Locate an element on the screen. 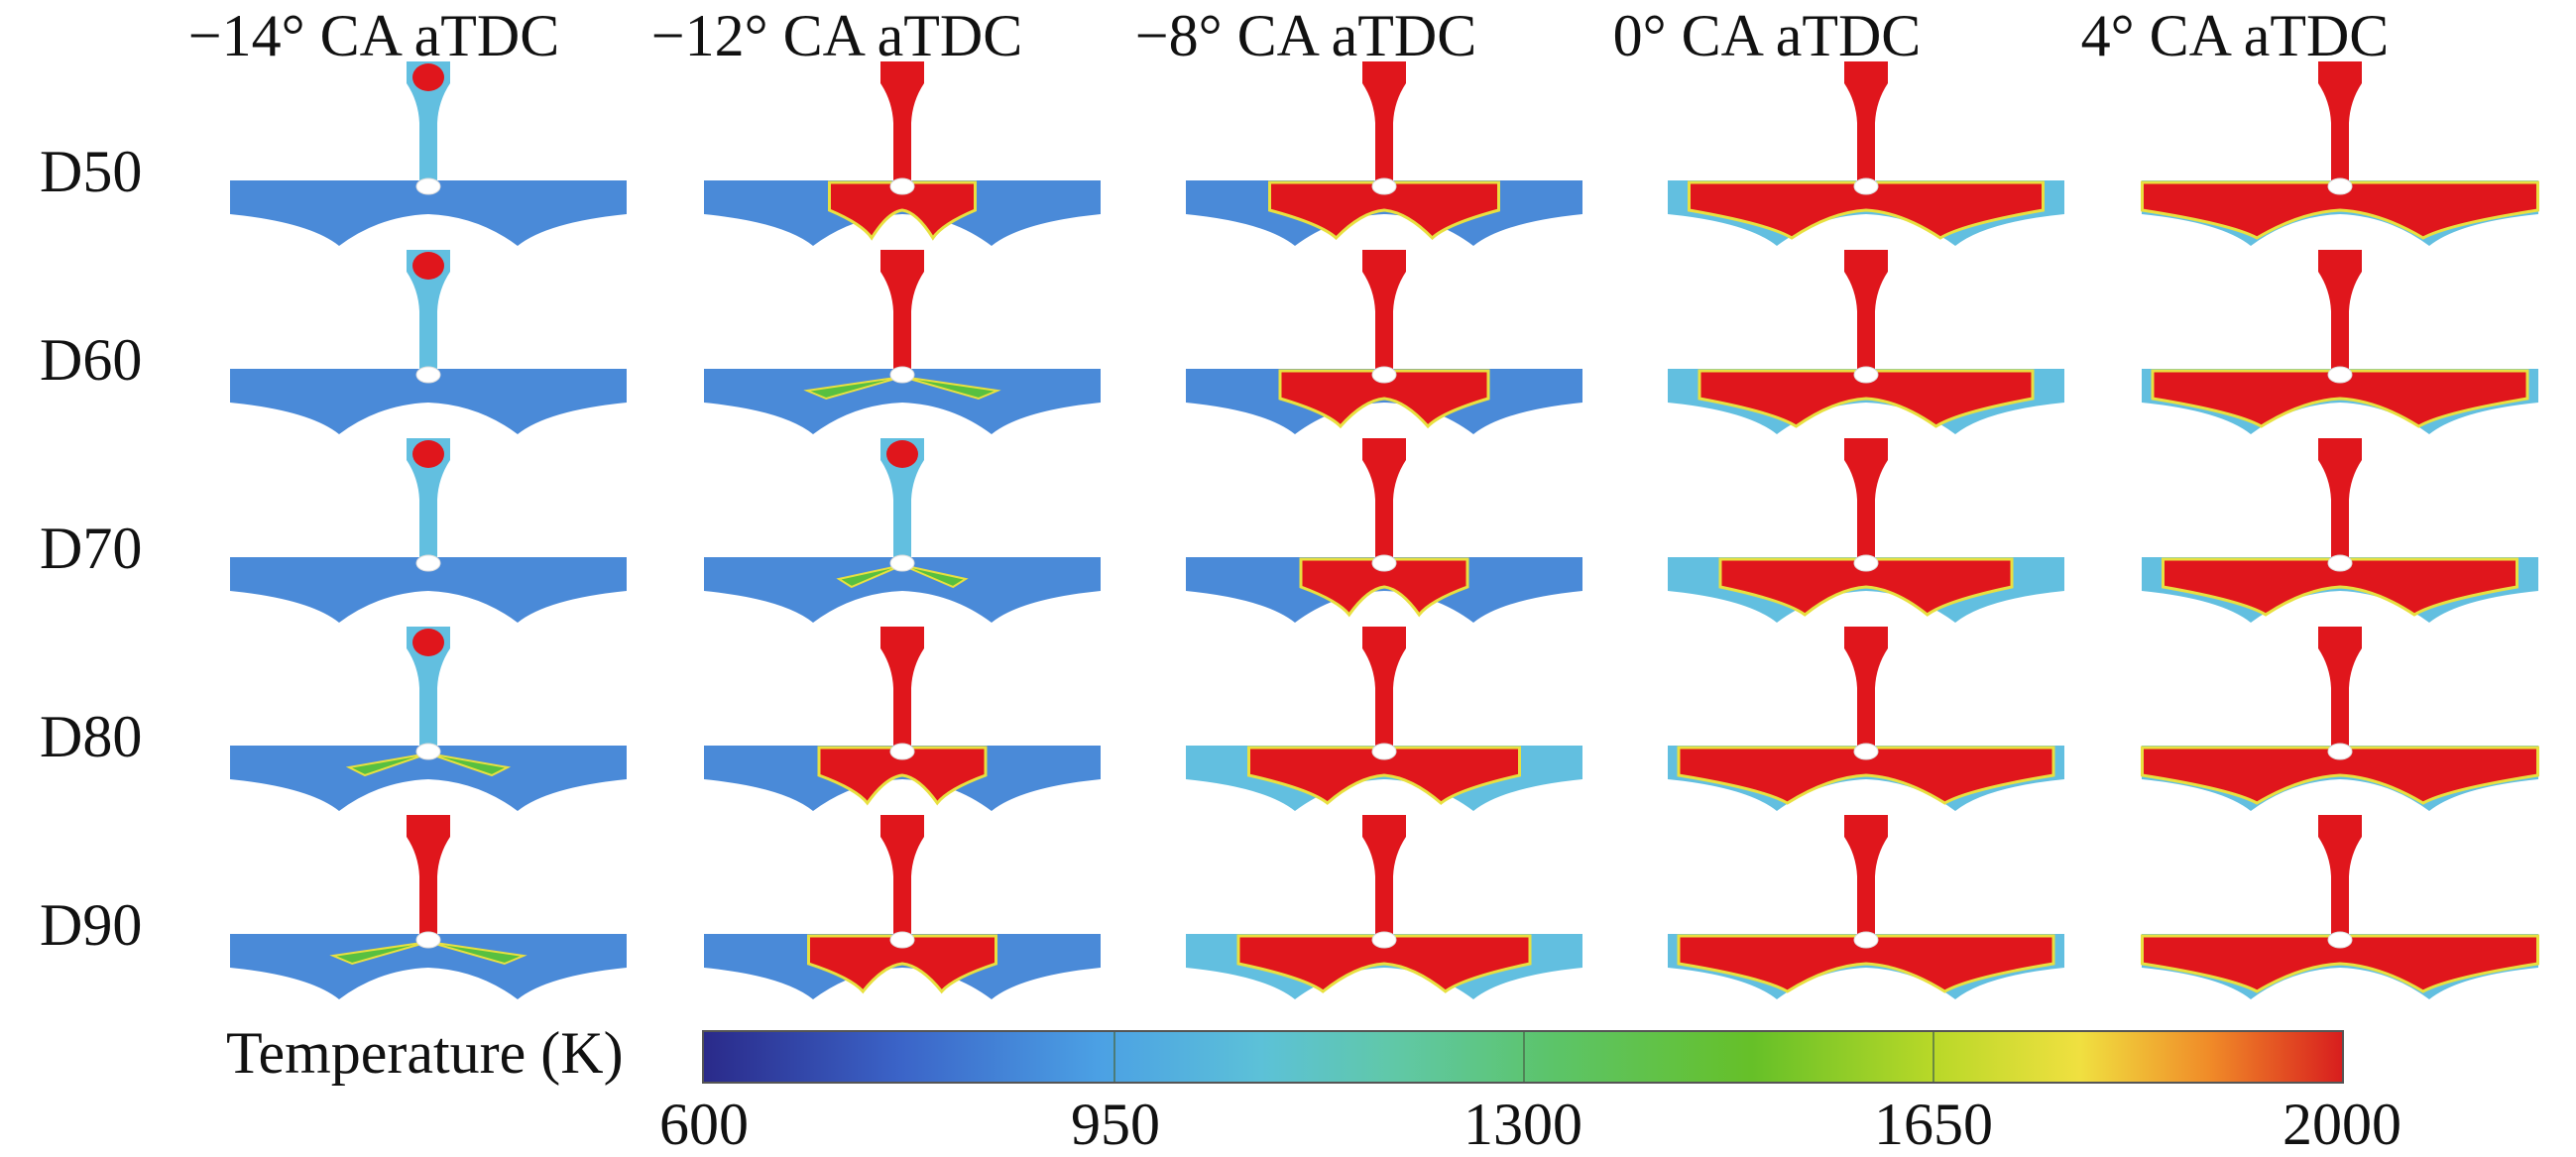 The height and width of the screenshot is (1157, 2576). temperature-colorbar is located at coordinates (1523, 1057).